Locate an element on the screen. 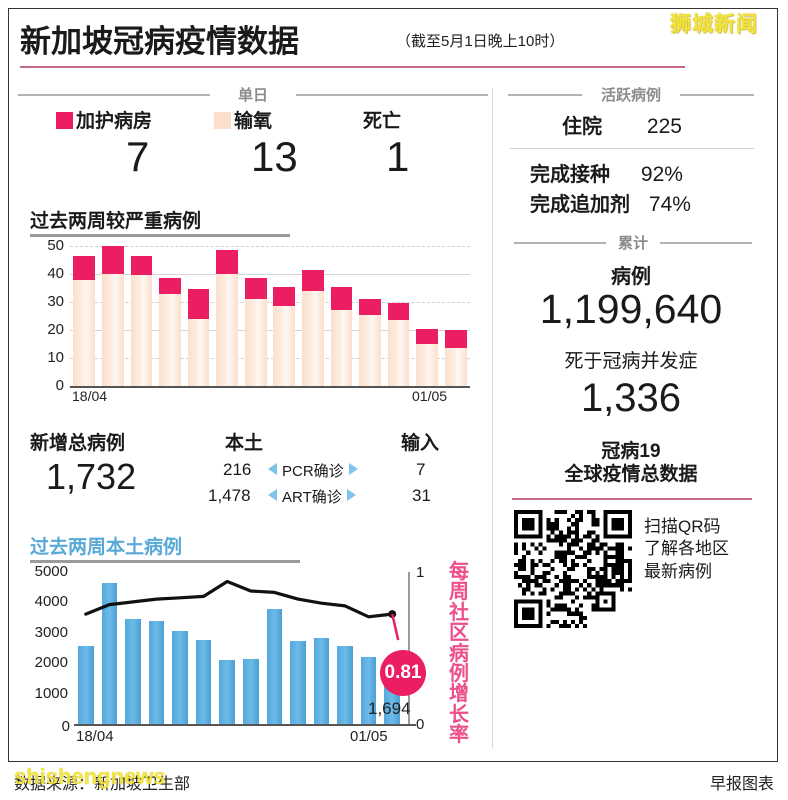  hospitalised-row: 住院 225 is located at coordinates (622, 124).